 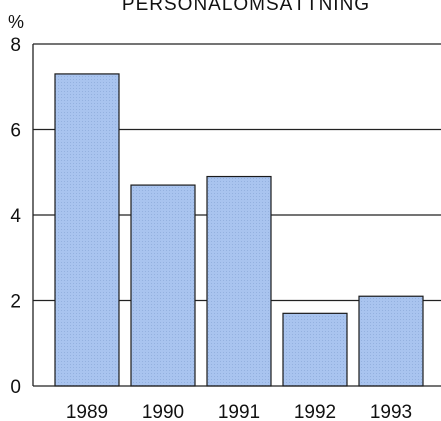 I want to click on x-tick-labels: 1989 1990 1991 1992 1993, so click(x=239, y=411).